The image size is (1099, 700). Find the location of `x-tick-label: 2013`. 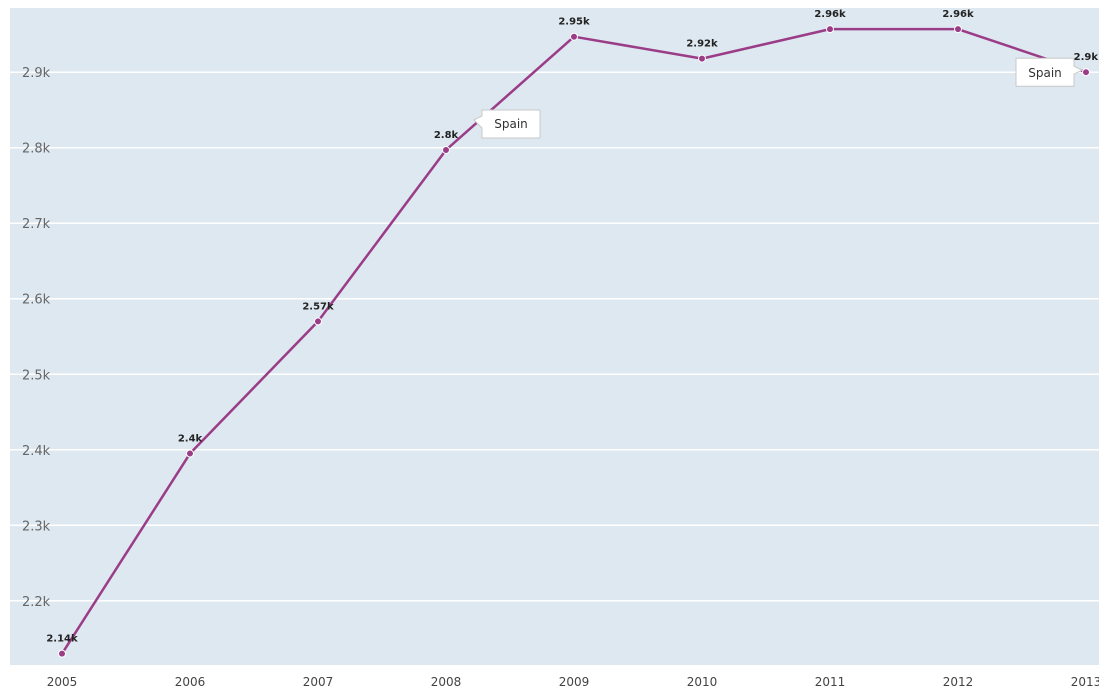

x-tick-label: 2013 is located at coordinates (1085, 682).